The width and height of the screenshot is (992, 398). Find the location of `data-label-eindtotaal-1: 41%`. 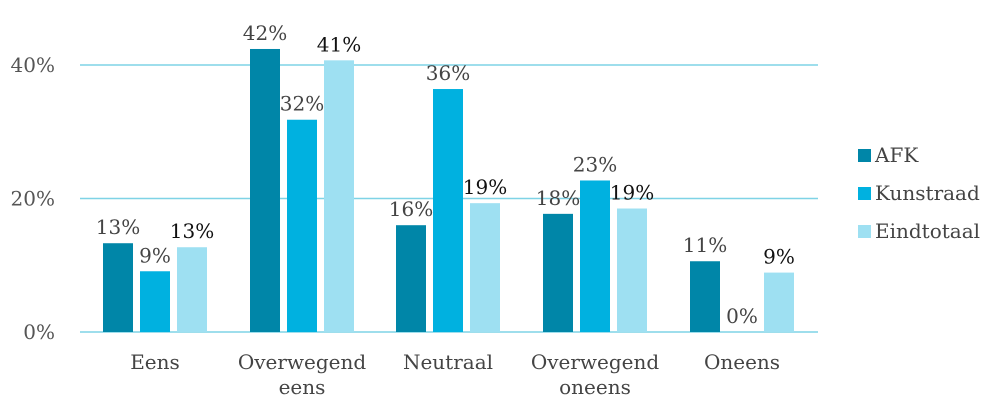

data-label-eindtotaal-1: 41% is located at coordinates (339, 44).